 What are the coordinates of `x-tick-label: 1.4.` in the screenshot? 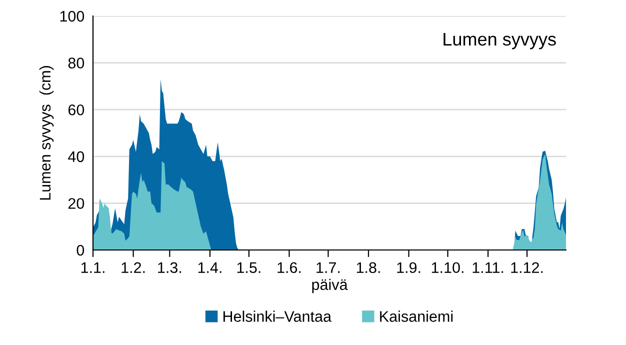 It's located at (210, 267).